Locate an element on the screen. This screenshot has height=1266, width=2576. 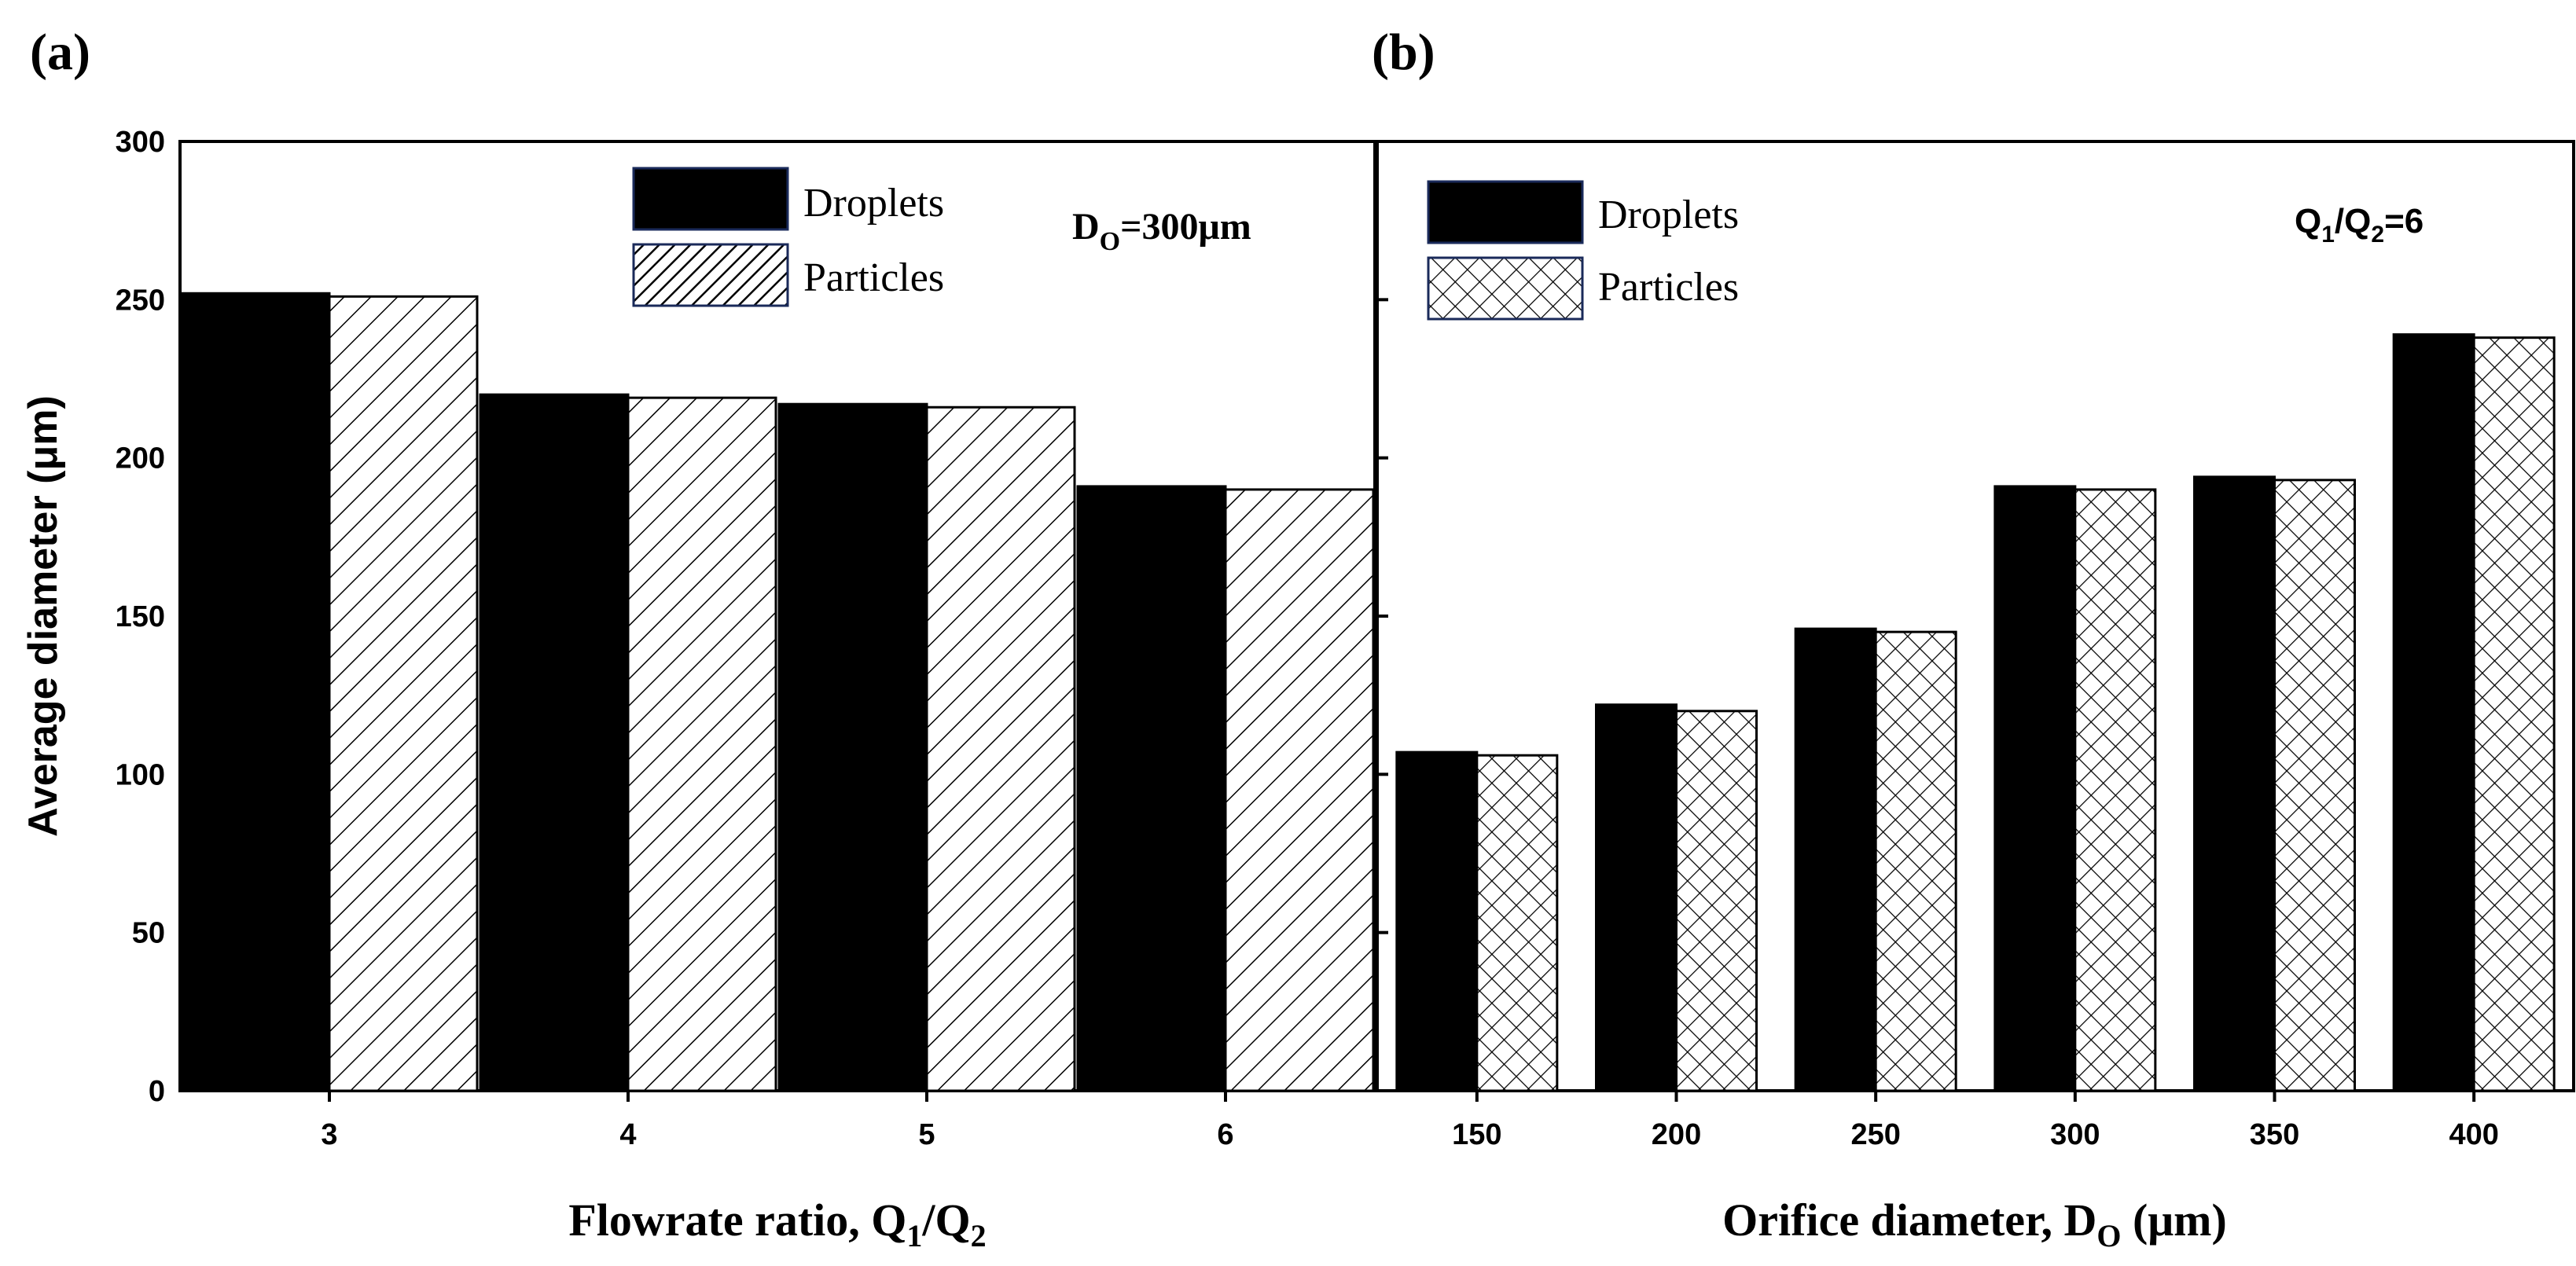
x-tick-label-b-300: 300 is located at coordinates (2075, 1134).